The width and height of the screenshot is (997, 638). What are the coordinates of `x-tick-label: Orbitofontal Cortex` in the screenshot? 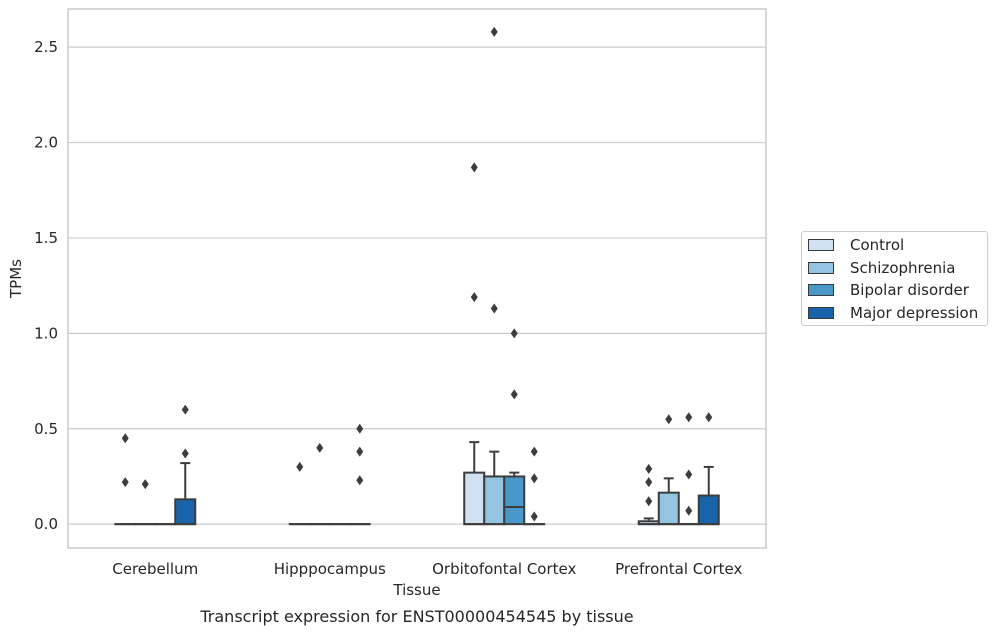 It's located at (504, 569).